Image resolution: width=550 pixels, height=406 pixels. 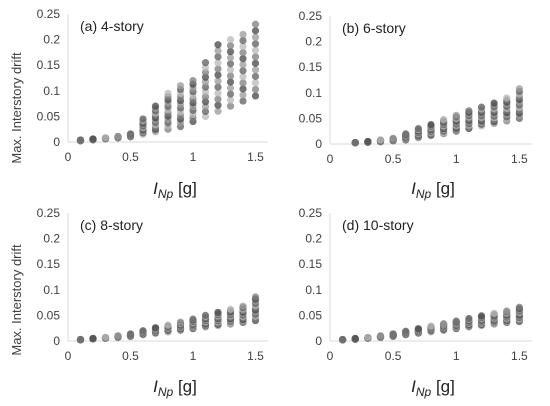 I want to click on panel-title: (b) 6-story, so click(x=374, y=28).